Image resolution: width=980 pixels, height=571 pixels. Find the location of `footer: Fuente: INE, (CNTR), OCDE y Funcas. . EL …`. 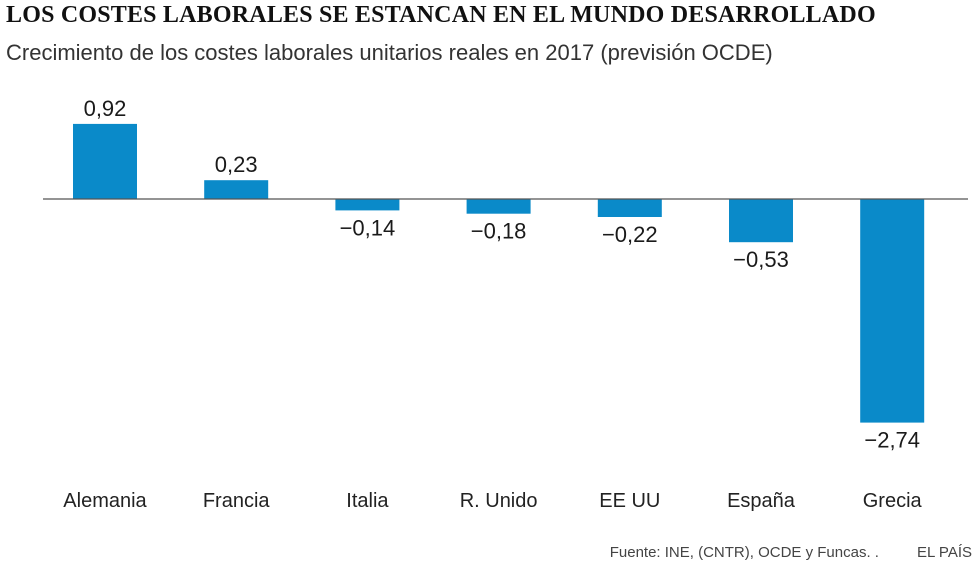

footer: Fuente: INE, (CNTR), OCDE y Funcas. . EL … is located at coordinates (791, 552).